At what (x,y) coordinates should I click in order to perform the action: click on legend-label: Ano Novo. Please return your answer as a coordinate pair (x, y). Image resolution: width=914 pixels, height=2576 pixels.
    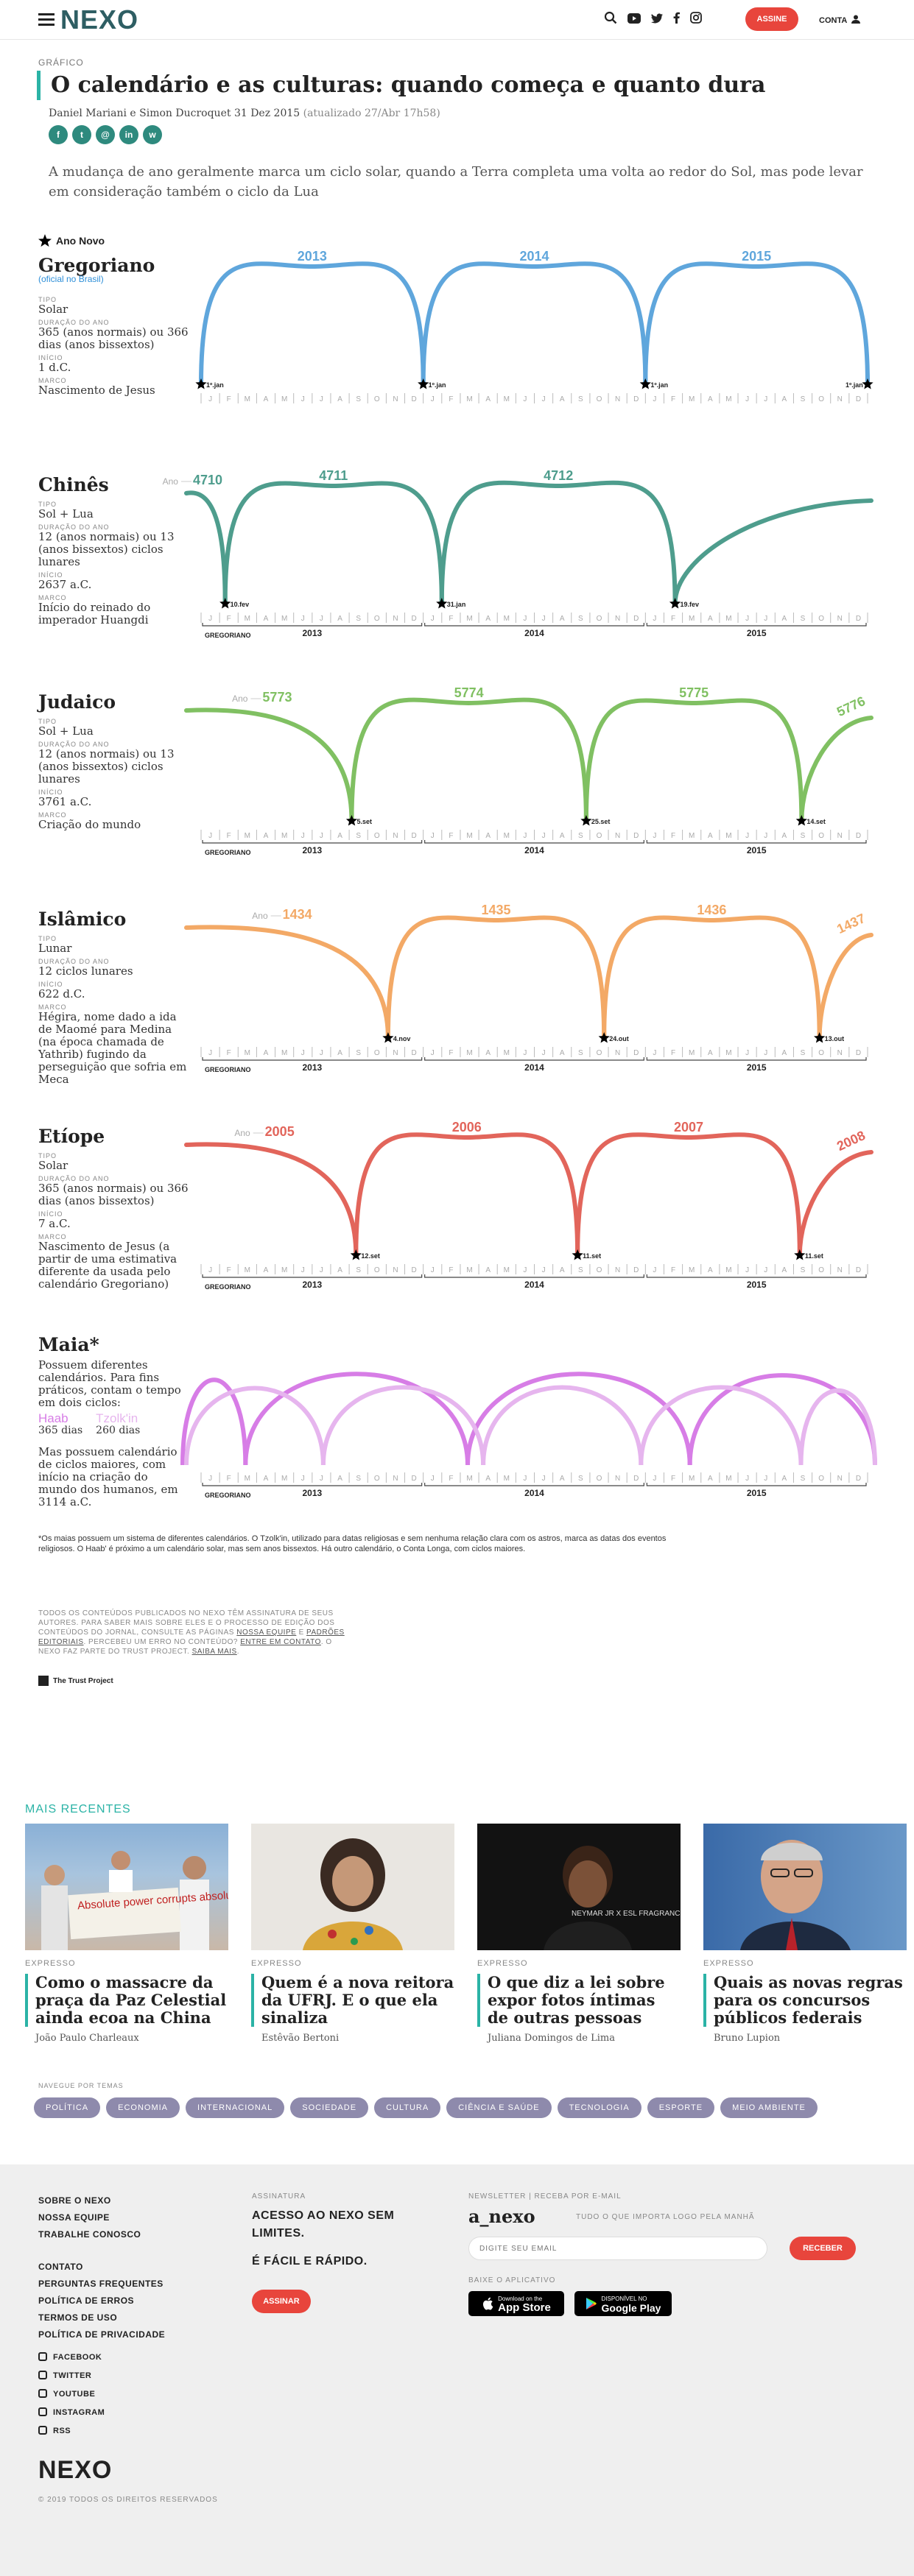
    Looking at the image, I should click on (80, 241).